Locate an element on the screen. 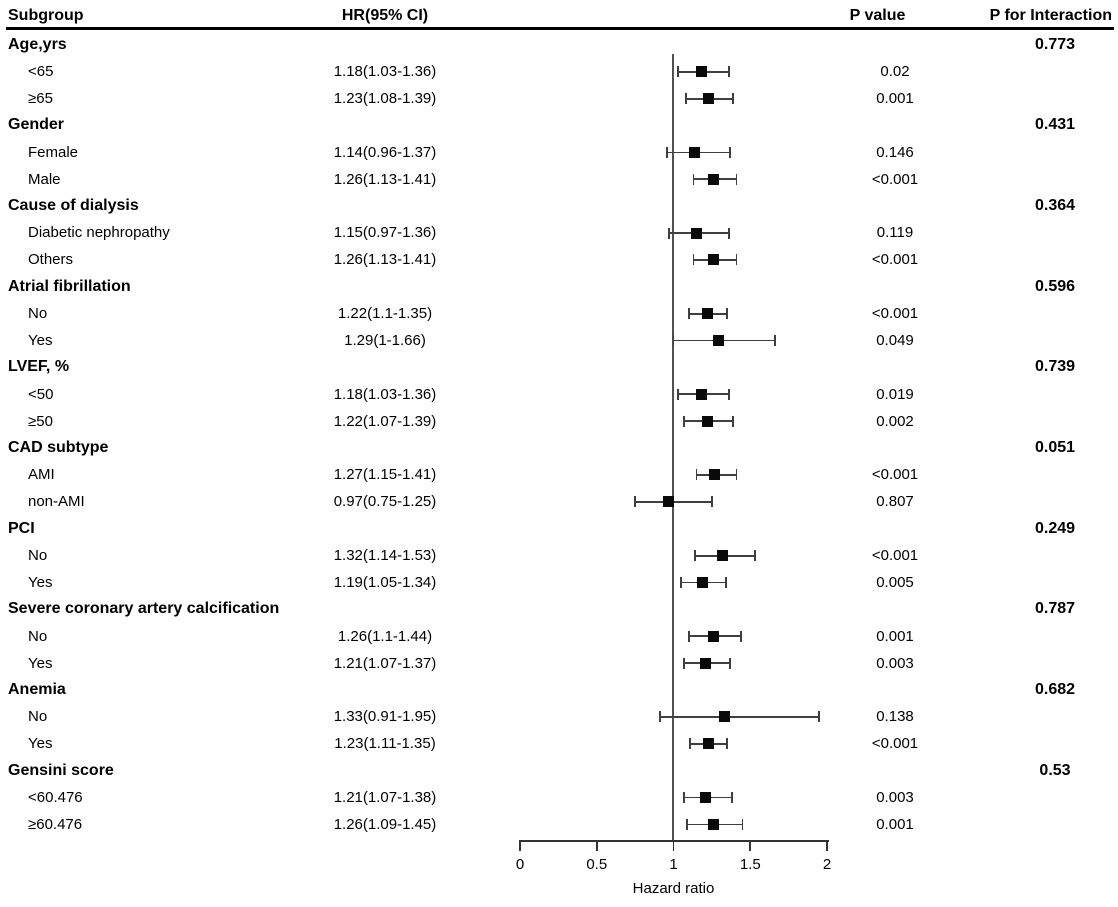 The image size is (1118, 907). hr-ci-value: 1.26(1.09-1.45) is located at coordinates (385, 824).